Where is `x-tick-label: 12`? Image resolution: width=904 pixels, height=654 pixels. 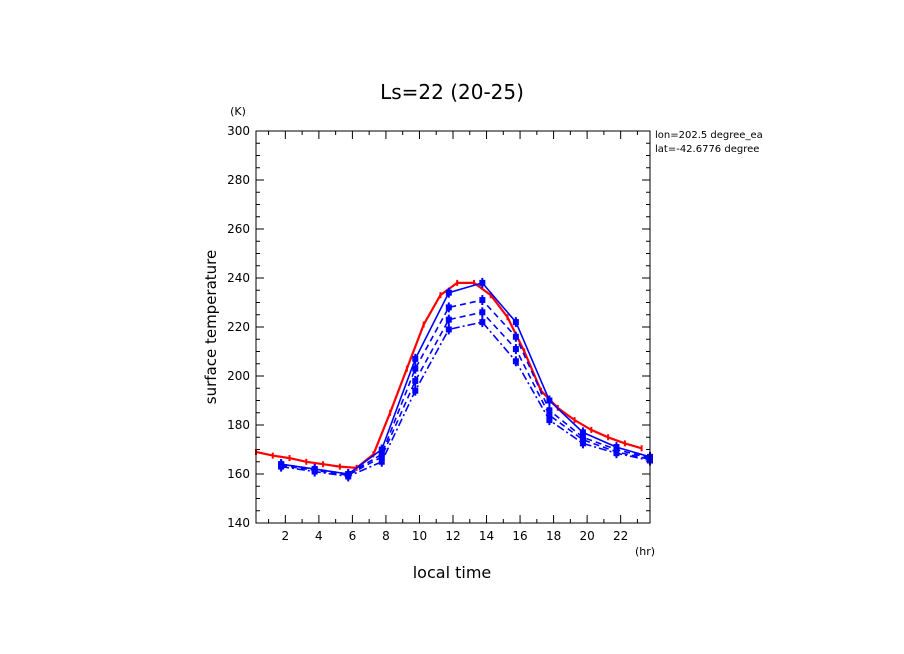
x-tick-label: 12 is located at coordinates (452, 536).